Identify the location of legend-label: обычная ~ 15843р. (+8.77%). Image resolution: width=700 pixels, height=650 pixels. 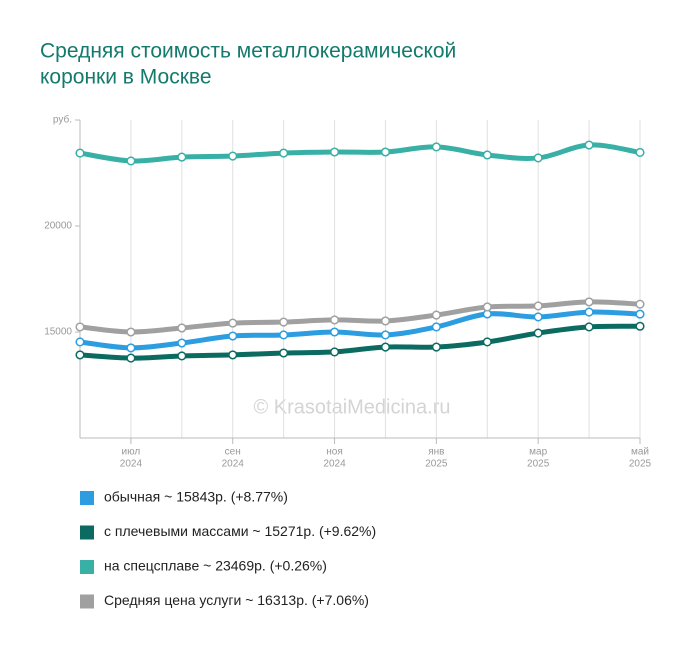
(196, 497).